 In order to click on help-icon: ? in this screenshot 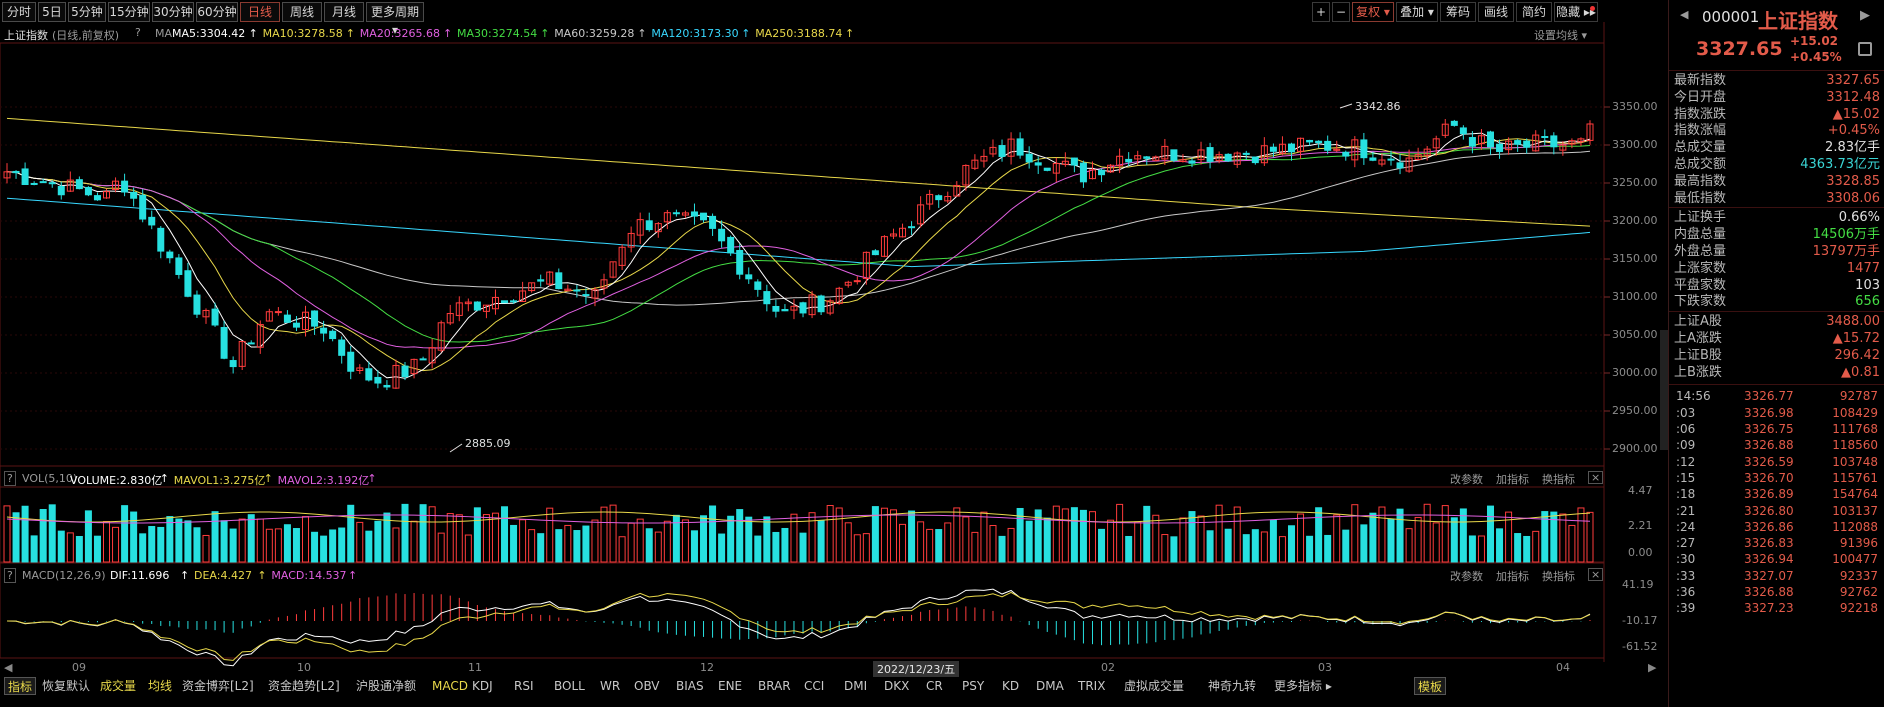, I will do `click(138, 32)`.